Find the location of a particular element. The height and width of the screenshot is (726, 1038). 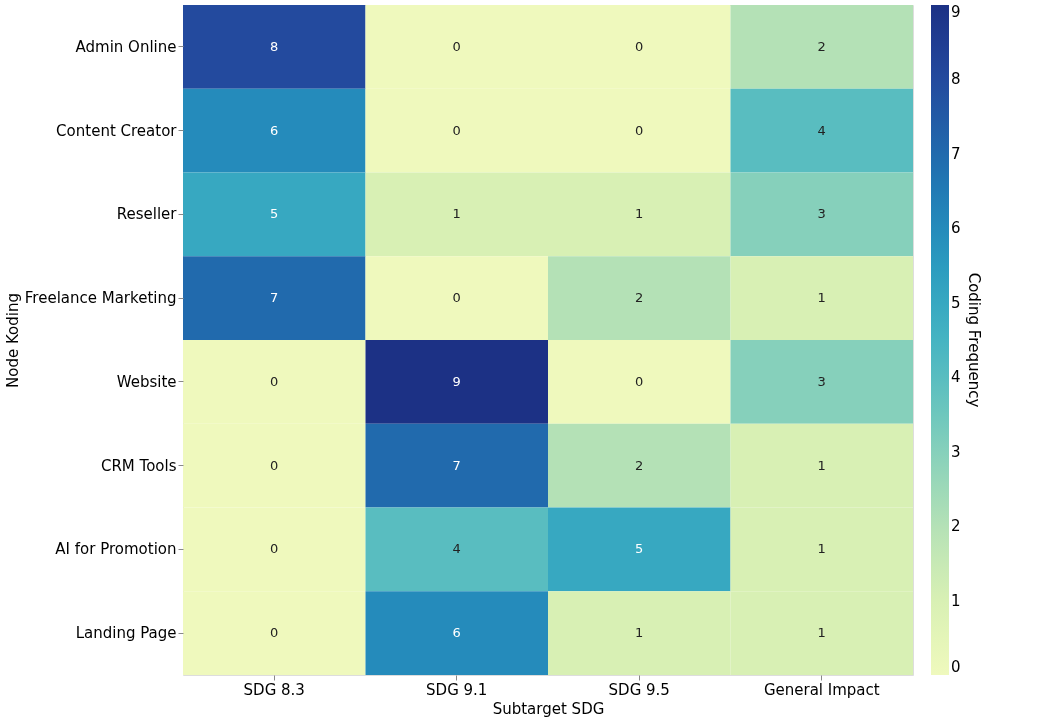

y-tick-label: Landing Page is located at coordinates (126, 633).